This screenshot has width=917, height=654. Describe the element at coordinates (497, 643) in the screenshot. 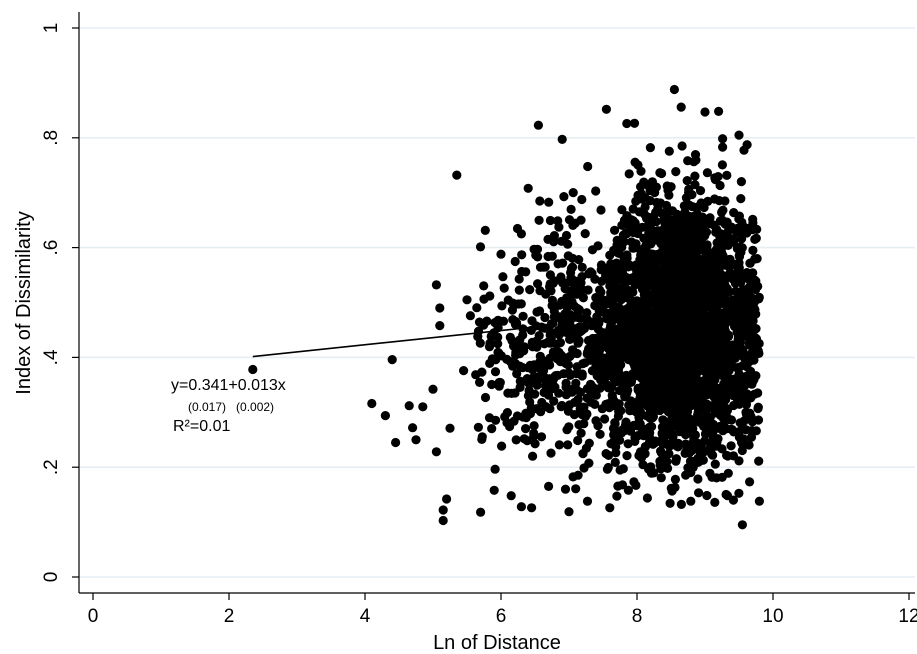

I see `x-axis-title: Ln of Distance` at that location.